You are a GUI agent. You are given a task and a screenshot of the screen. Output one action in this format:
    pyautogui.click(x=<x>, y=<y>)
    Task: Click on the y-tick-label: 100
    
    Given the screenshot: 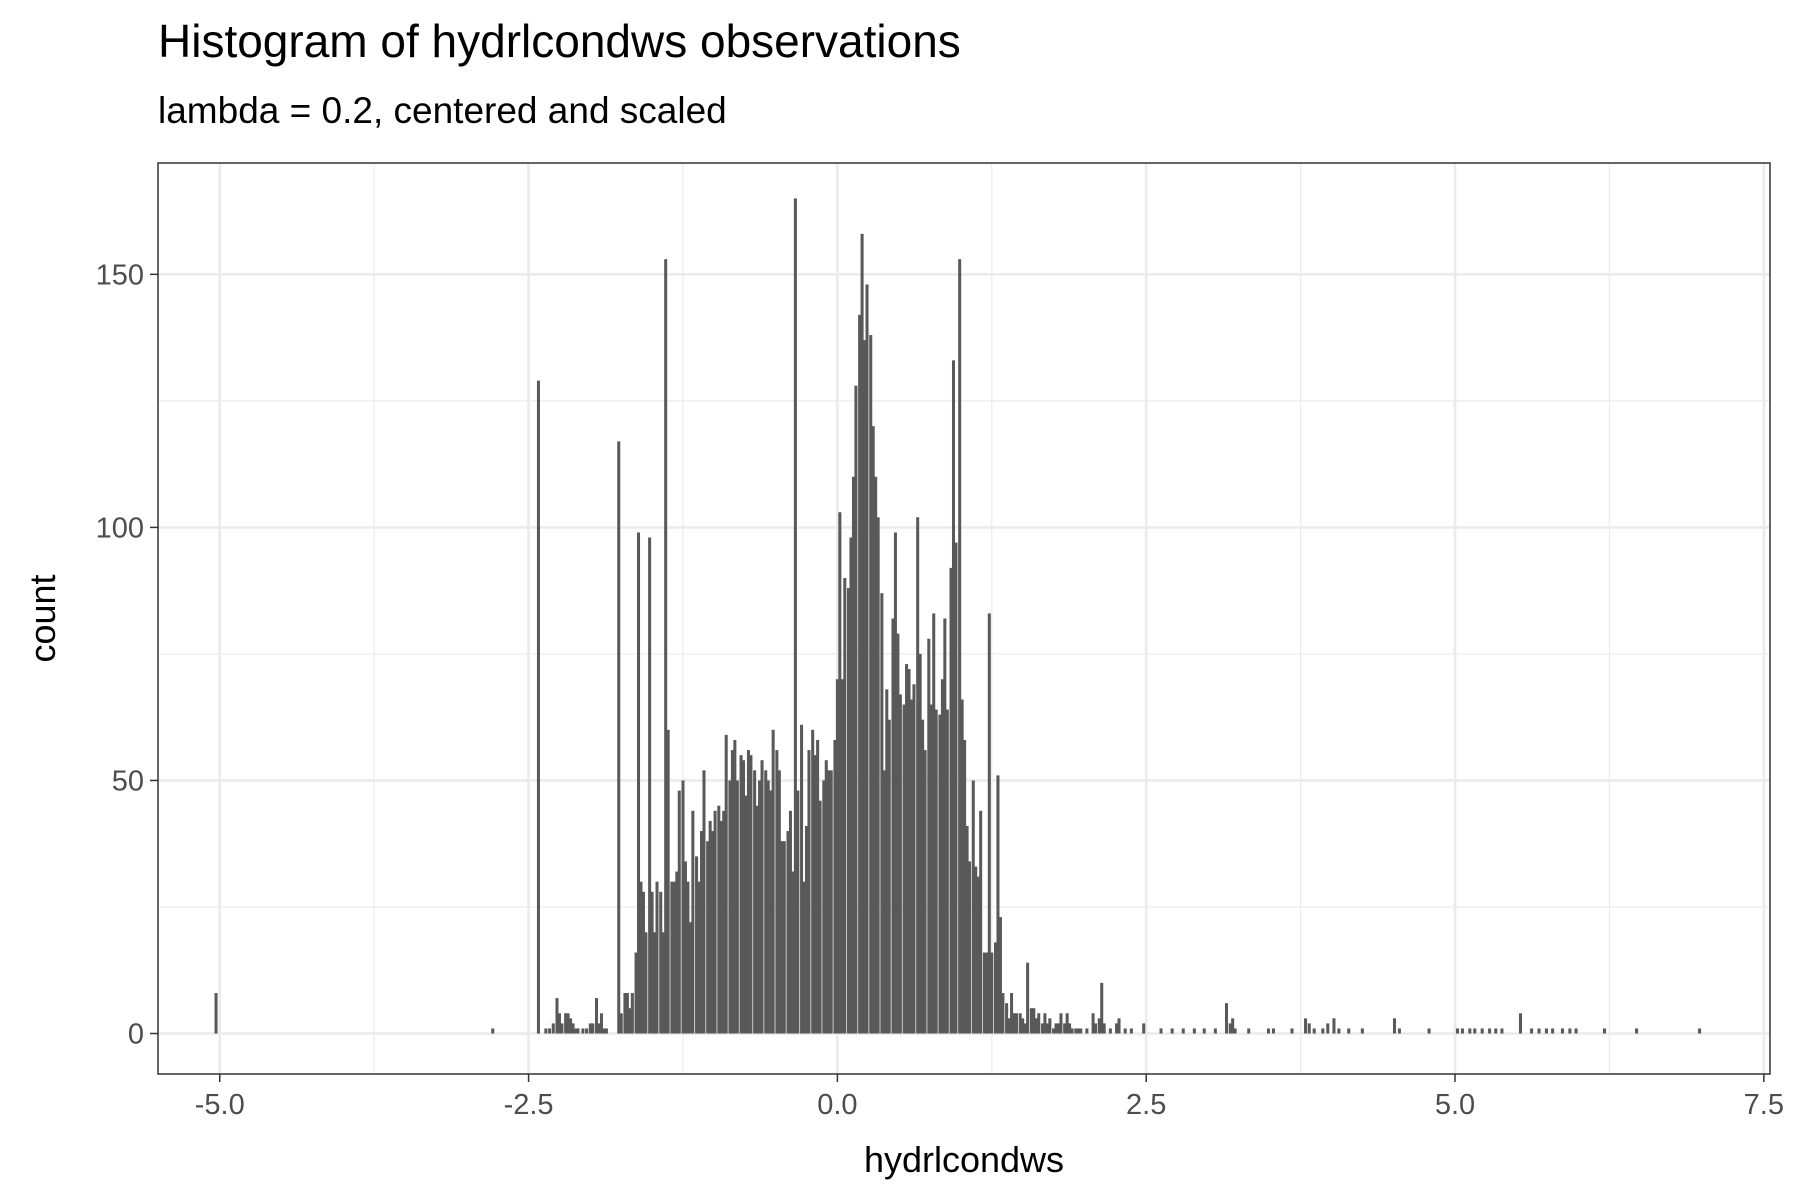 What is the action you would take?
    pyautogui.click(x=120, y=528)
    